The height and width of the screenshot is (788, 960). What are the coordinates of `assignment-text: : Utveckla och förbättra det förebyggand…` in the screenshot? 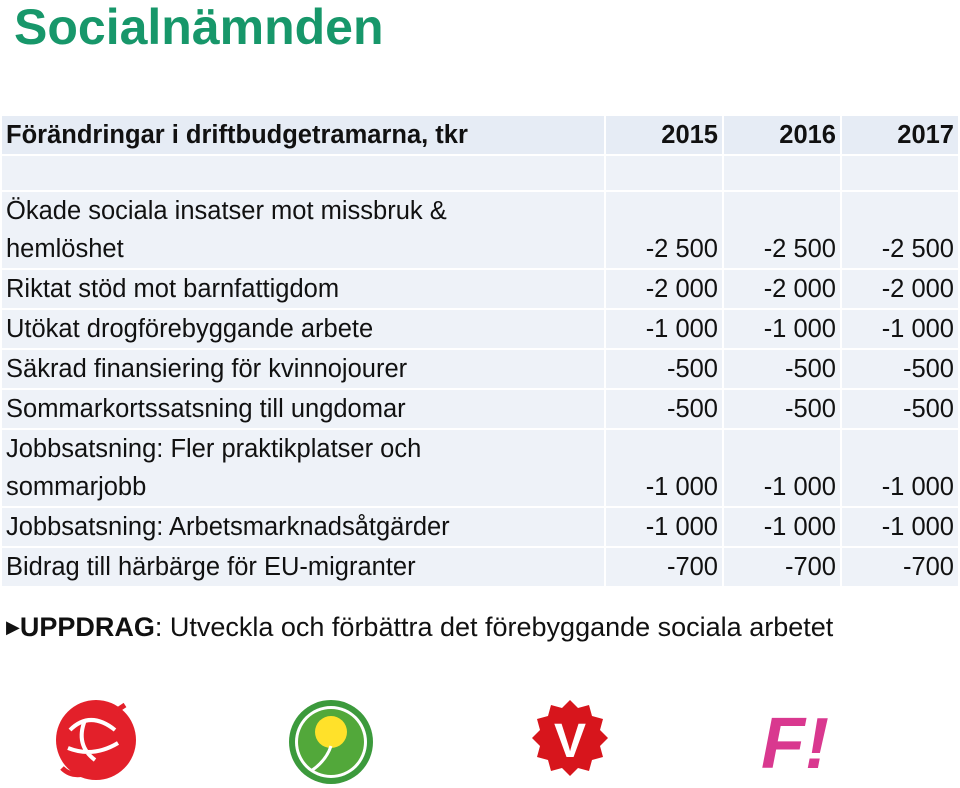 It's located at (494, 627).